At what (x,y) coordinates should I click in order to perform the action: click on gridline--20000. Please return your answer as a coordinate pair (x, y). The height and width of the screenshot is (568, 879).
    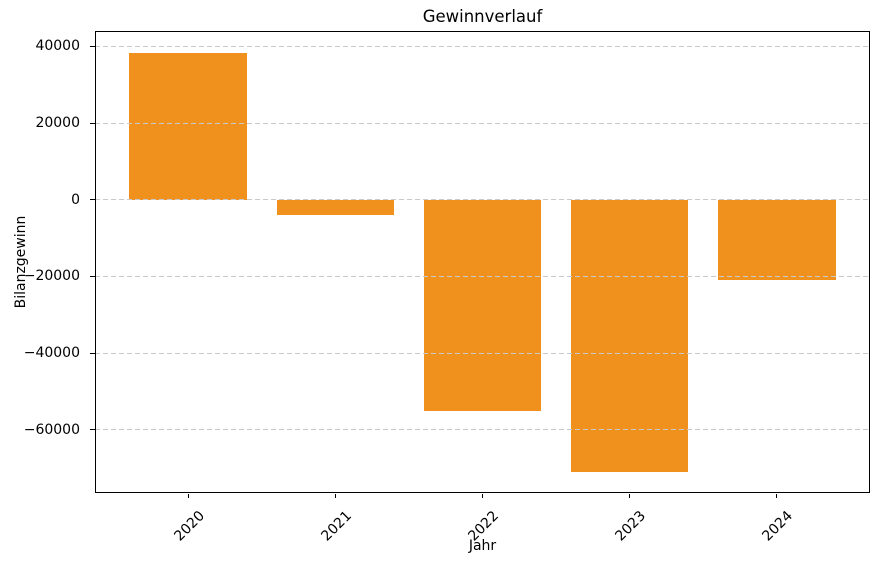
    Looking at the image, I should click on (482, 276).